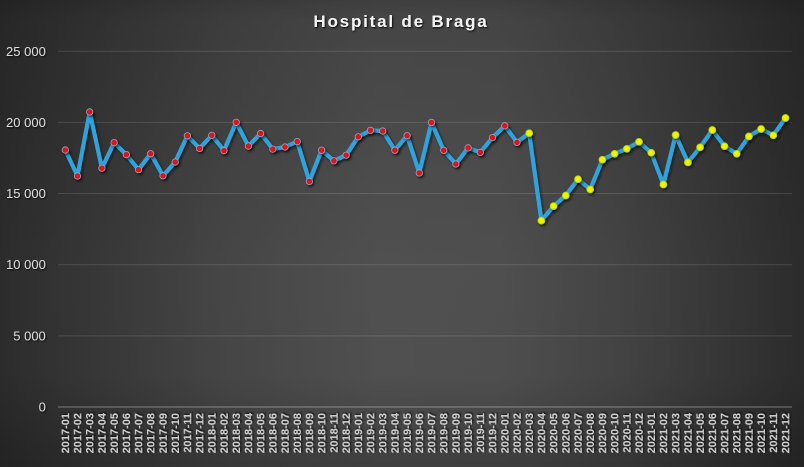 The height and width of the screenshot is (467, 804). What do you see at coordinates (774, 433) in the screenshot?
I see `svg-text: 2021-11` at bounding box center [774, 433].